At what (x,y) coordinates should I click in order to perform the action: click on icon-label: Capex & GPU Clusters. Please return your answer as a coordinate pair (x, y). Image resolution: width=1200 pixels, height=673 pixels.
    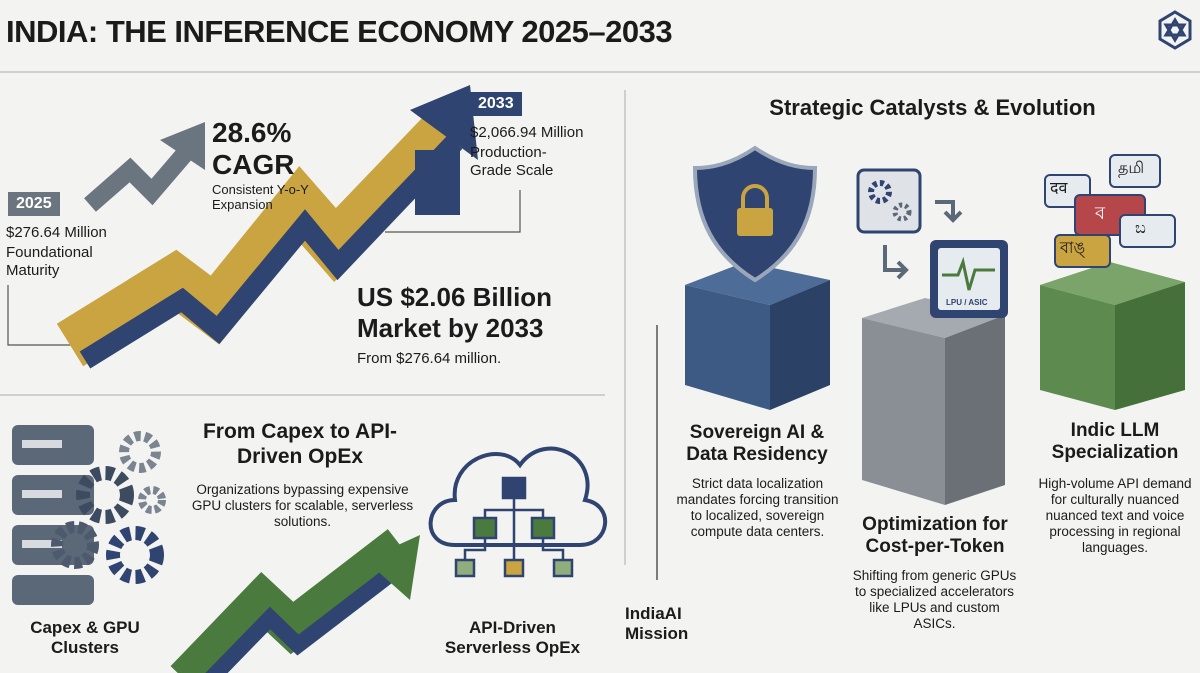
    Looking at the image, I should click on (85, 638).